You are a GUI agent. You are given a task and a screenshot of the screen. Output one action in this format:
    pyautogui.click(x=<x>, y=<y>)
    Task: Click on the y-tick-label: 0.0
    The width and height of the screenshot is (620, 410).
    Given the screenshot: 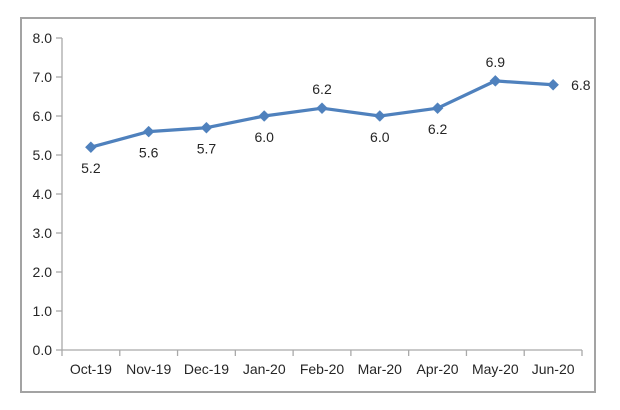 What is the action you would take?
    pyautogui.click(x=43, y=350)
    